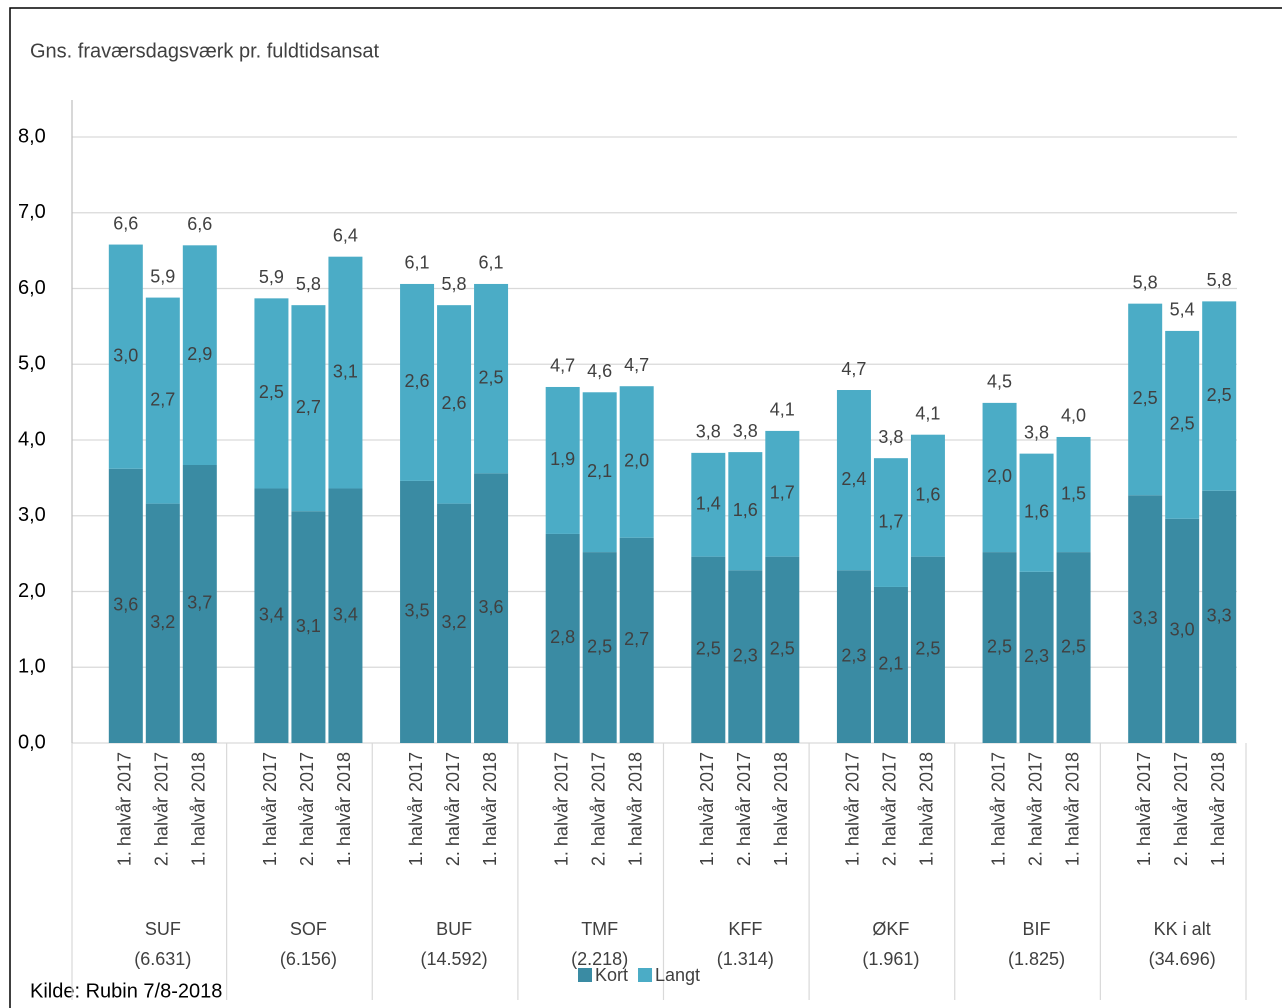  What do you see at coordinates (599, 371) in the screenshot?
I see `total-label: 4,6` at bounding box center [599, 371].